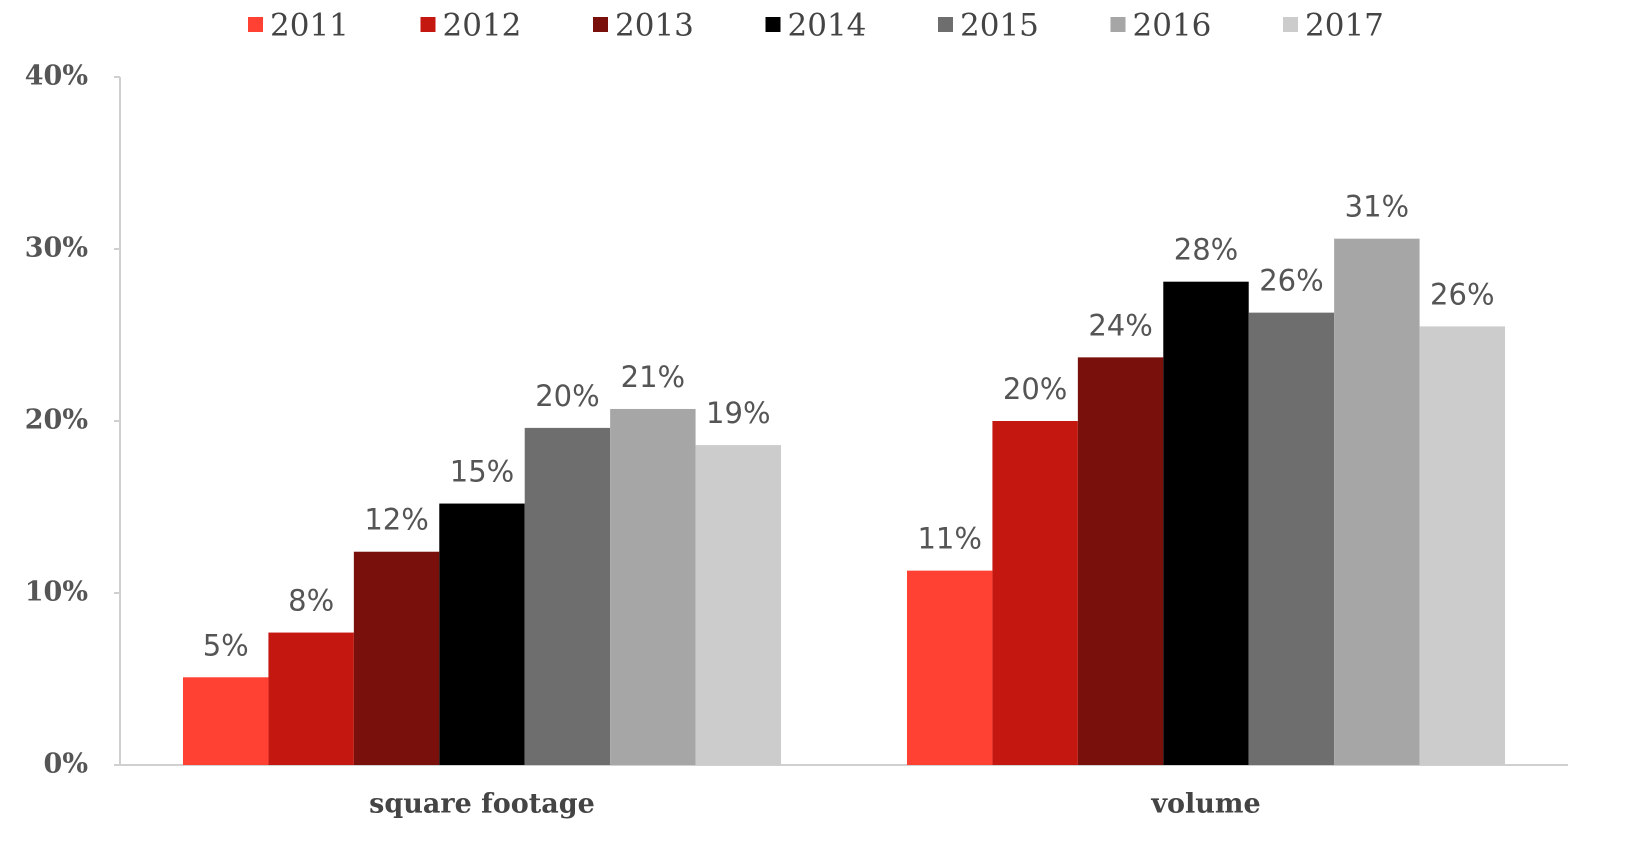 The height and width of the screenshot is (858, 1633). Describe the element at coordinates (654, 26) in the screenshot. I see `legend-label: 2013` at that location.